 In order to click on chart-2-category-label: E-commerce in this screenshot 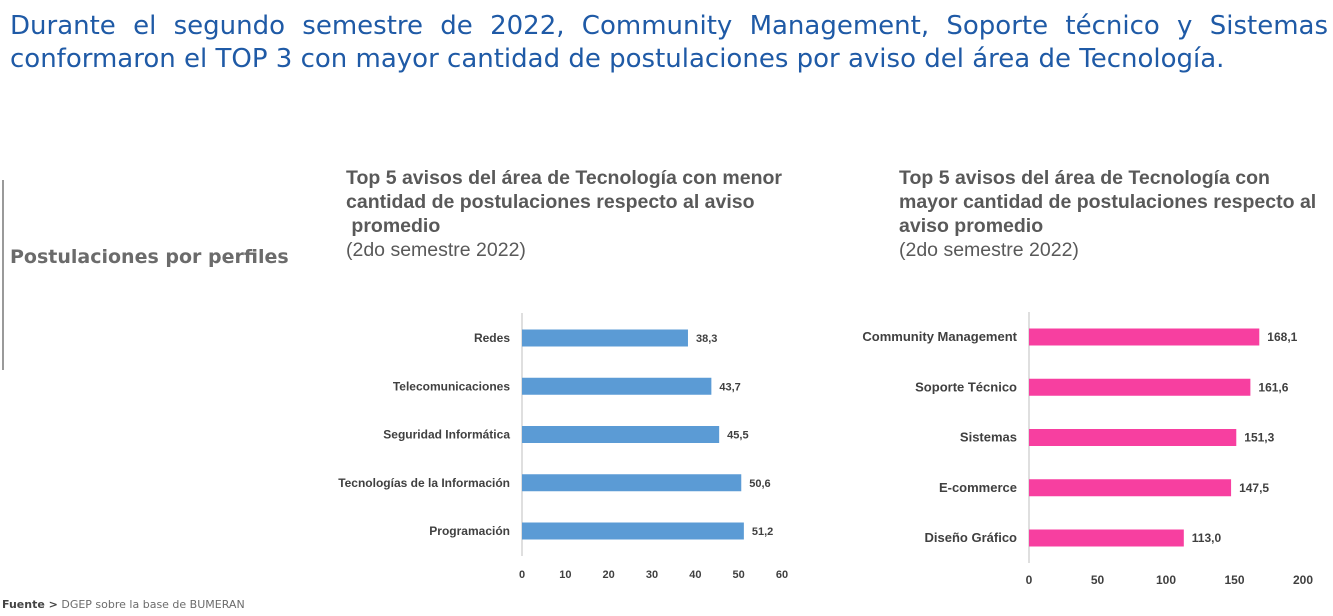, I will do `click(978, 487)`.